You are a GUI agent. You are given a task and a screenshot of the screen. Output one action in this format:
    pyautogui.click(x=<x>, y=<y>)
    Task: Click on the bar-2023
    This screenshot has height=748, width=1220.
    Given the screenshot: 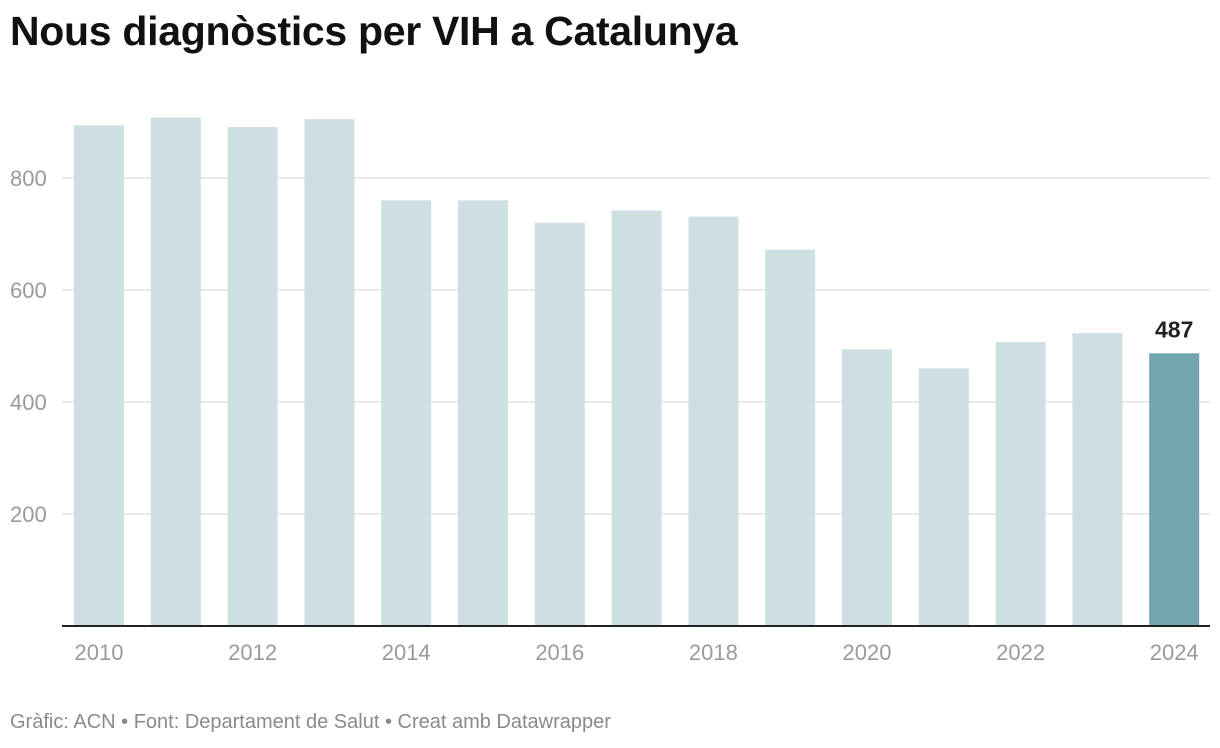 What is the action you would take?
    pyautogui.click(x=1097, y=479)
    